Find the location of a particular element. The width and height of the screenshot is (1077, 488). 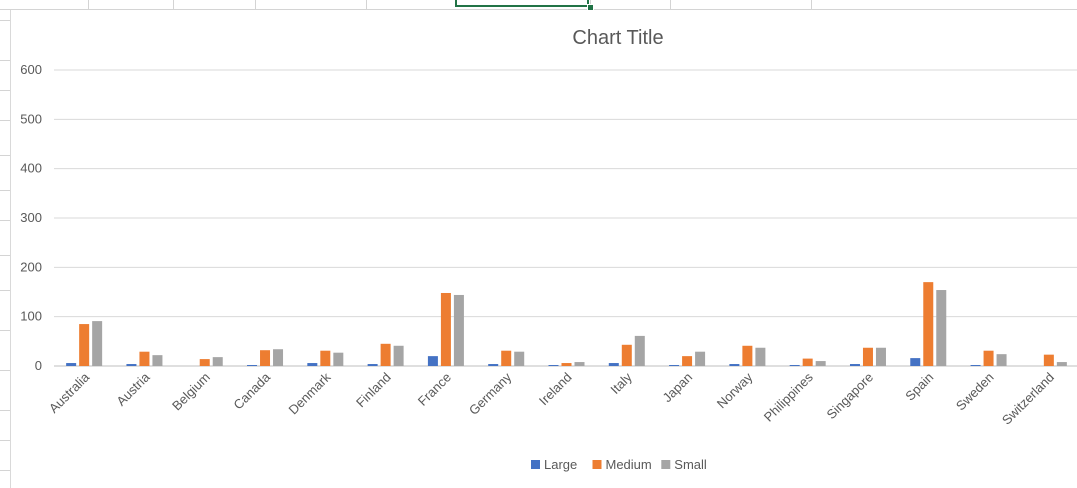

y-tick-label: 100 is located at coordinates (31, 316).